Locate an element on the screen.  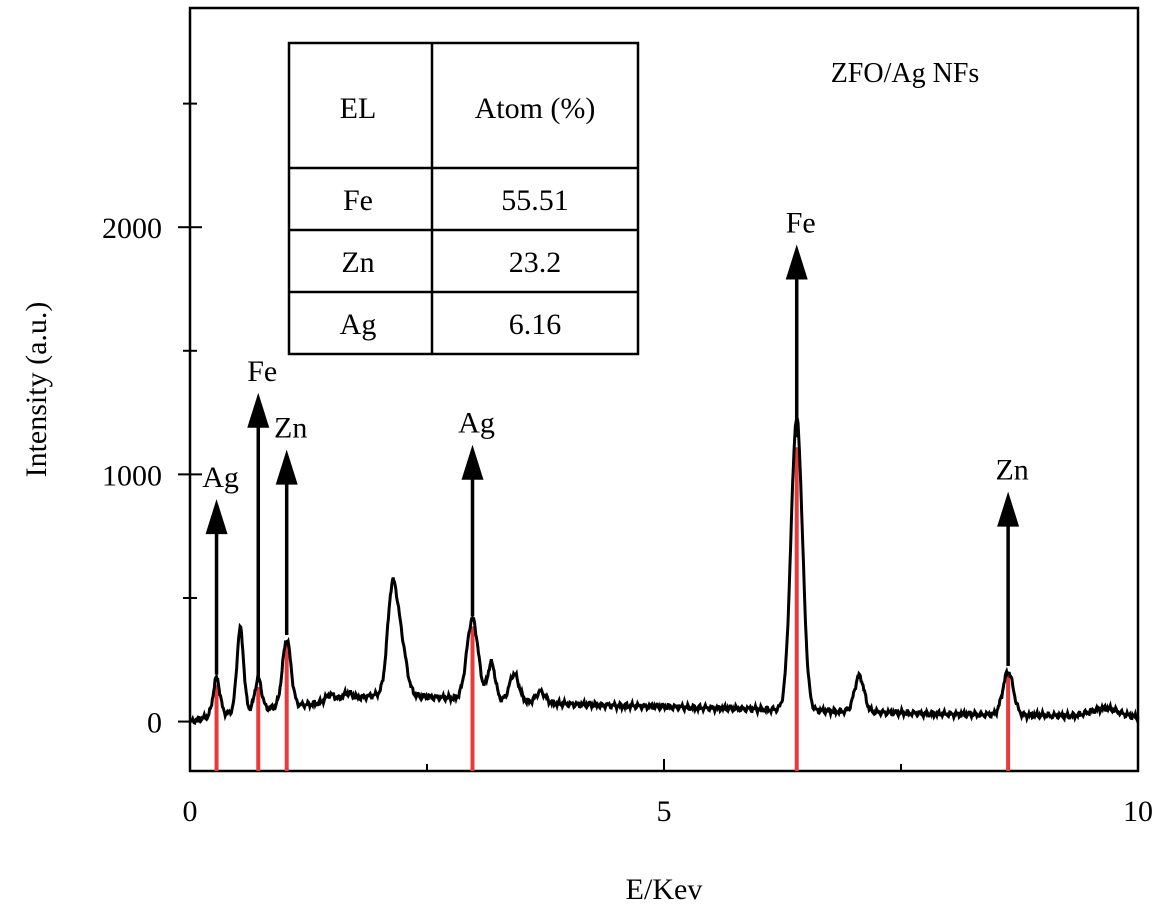
inset-table-cell-value: 23.2 is located at coordinates (535, 262).